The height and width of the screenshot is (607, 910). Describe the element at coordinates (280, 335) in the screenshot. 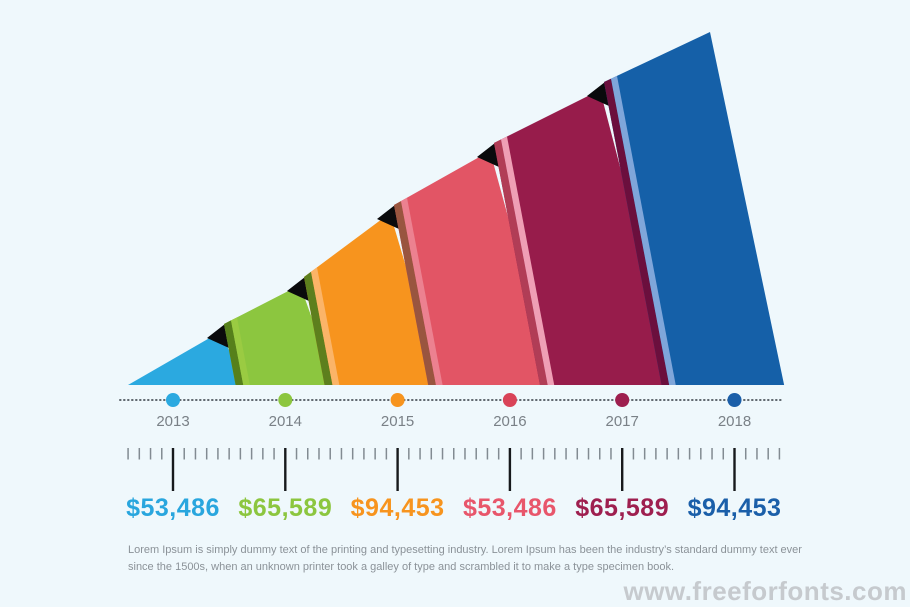

I see `wedge-face-2014` at that location.